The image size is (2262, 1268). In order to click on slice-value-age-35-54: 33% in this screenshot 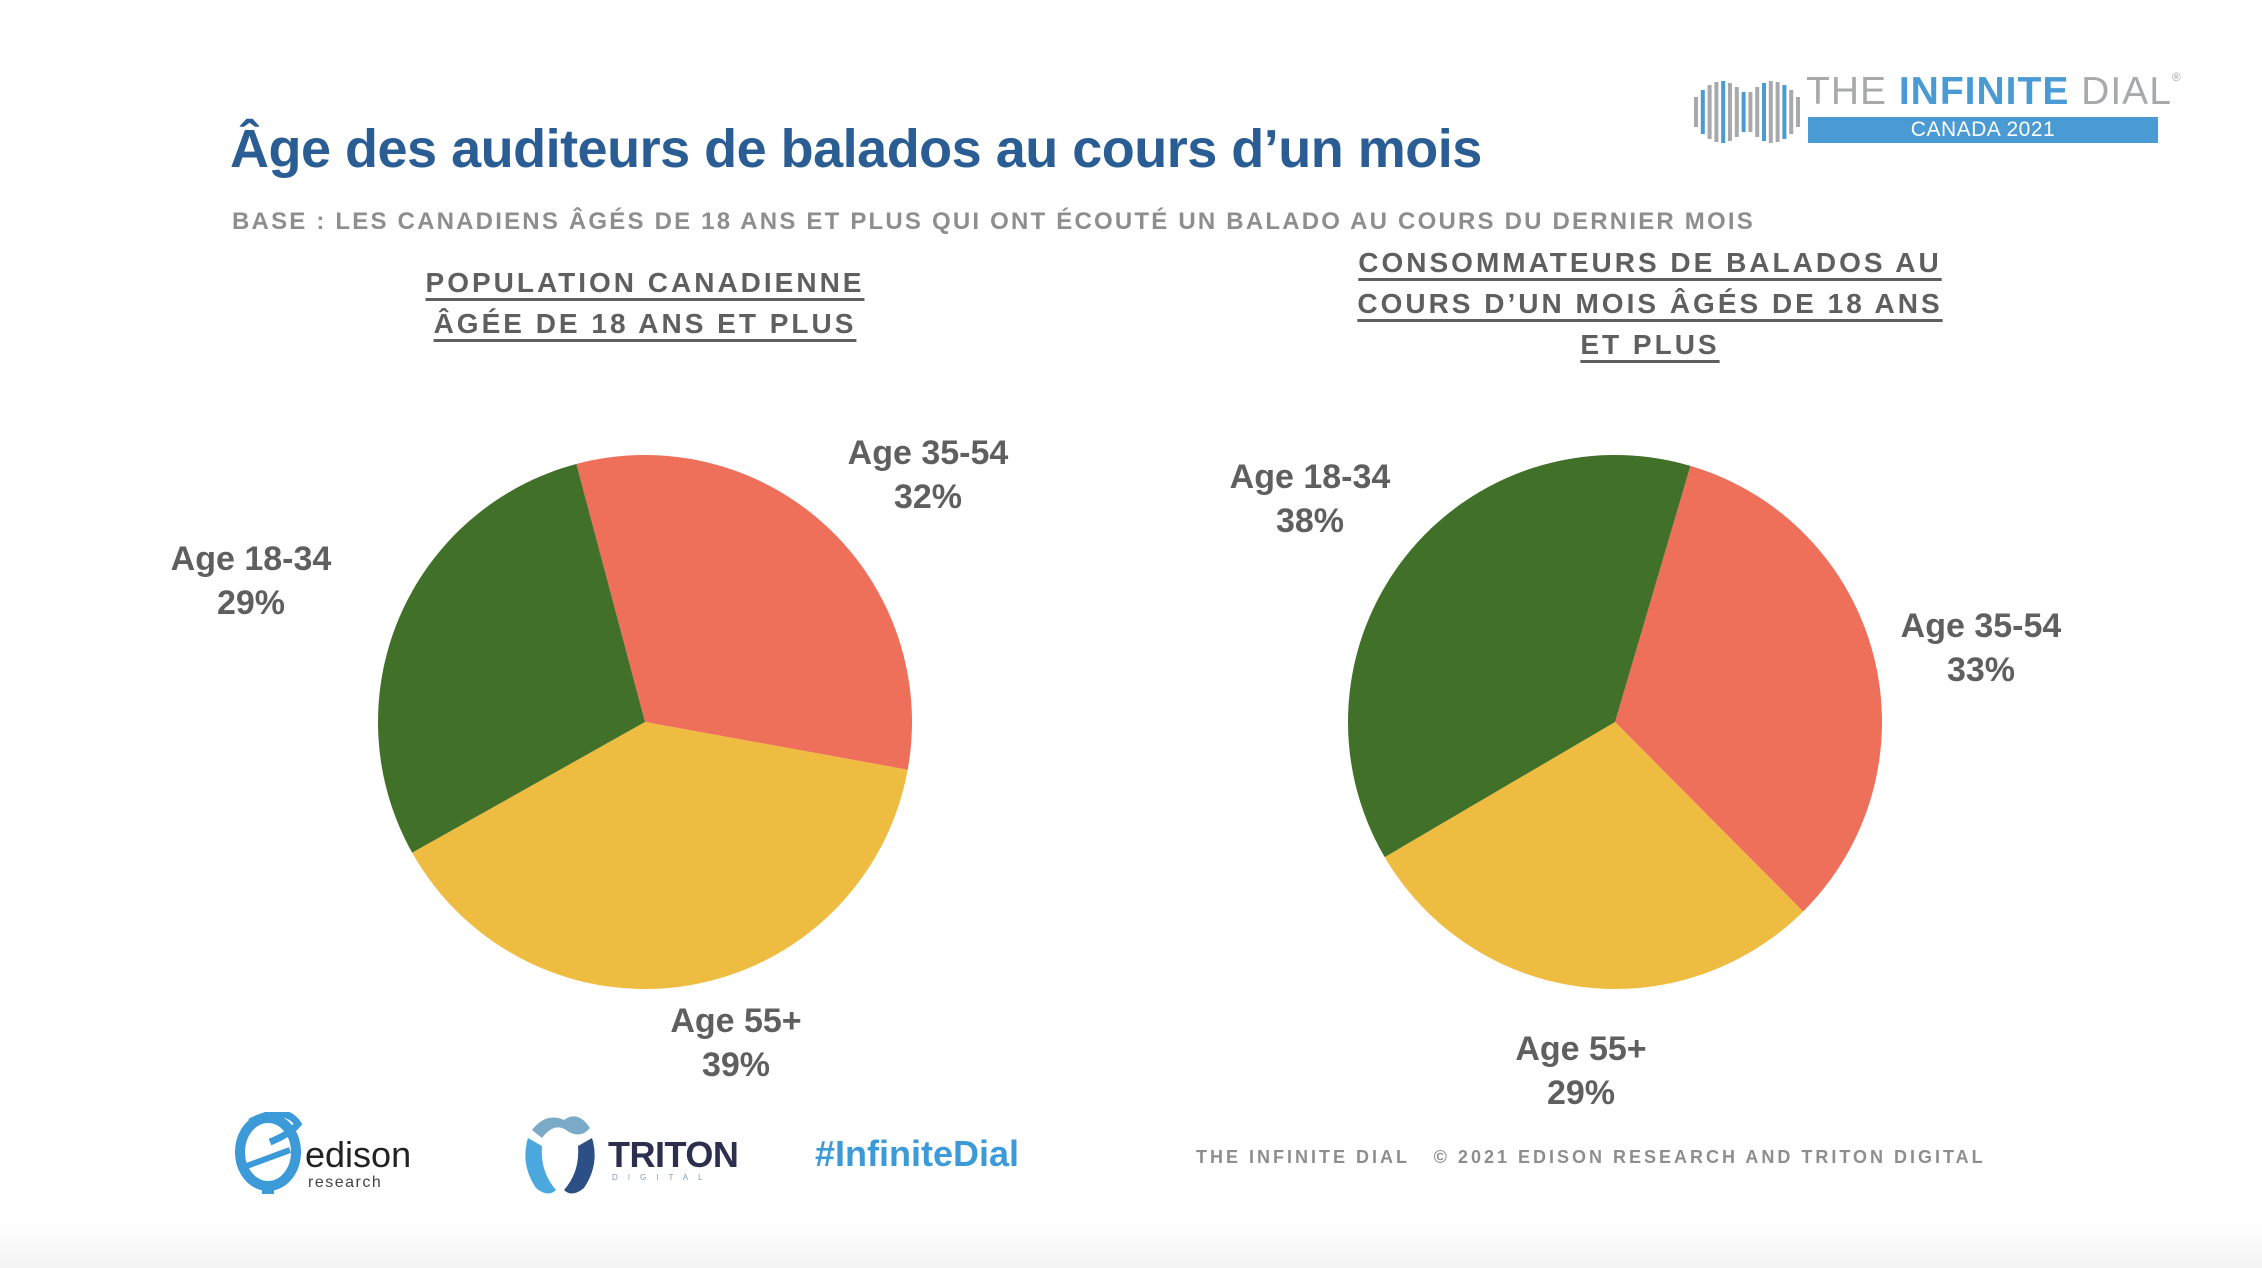, I will do `click(1981, 670)`.